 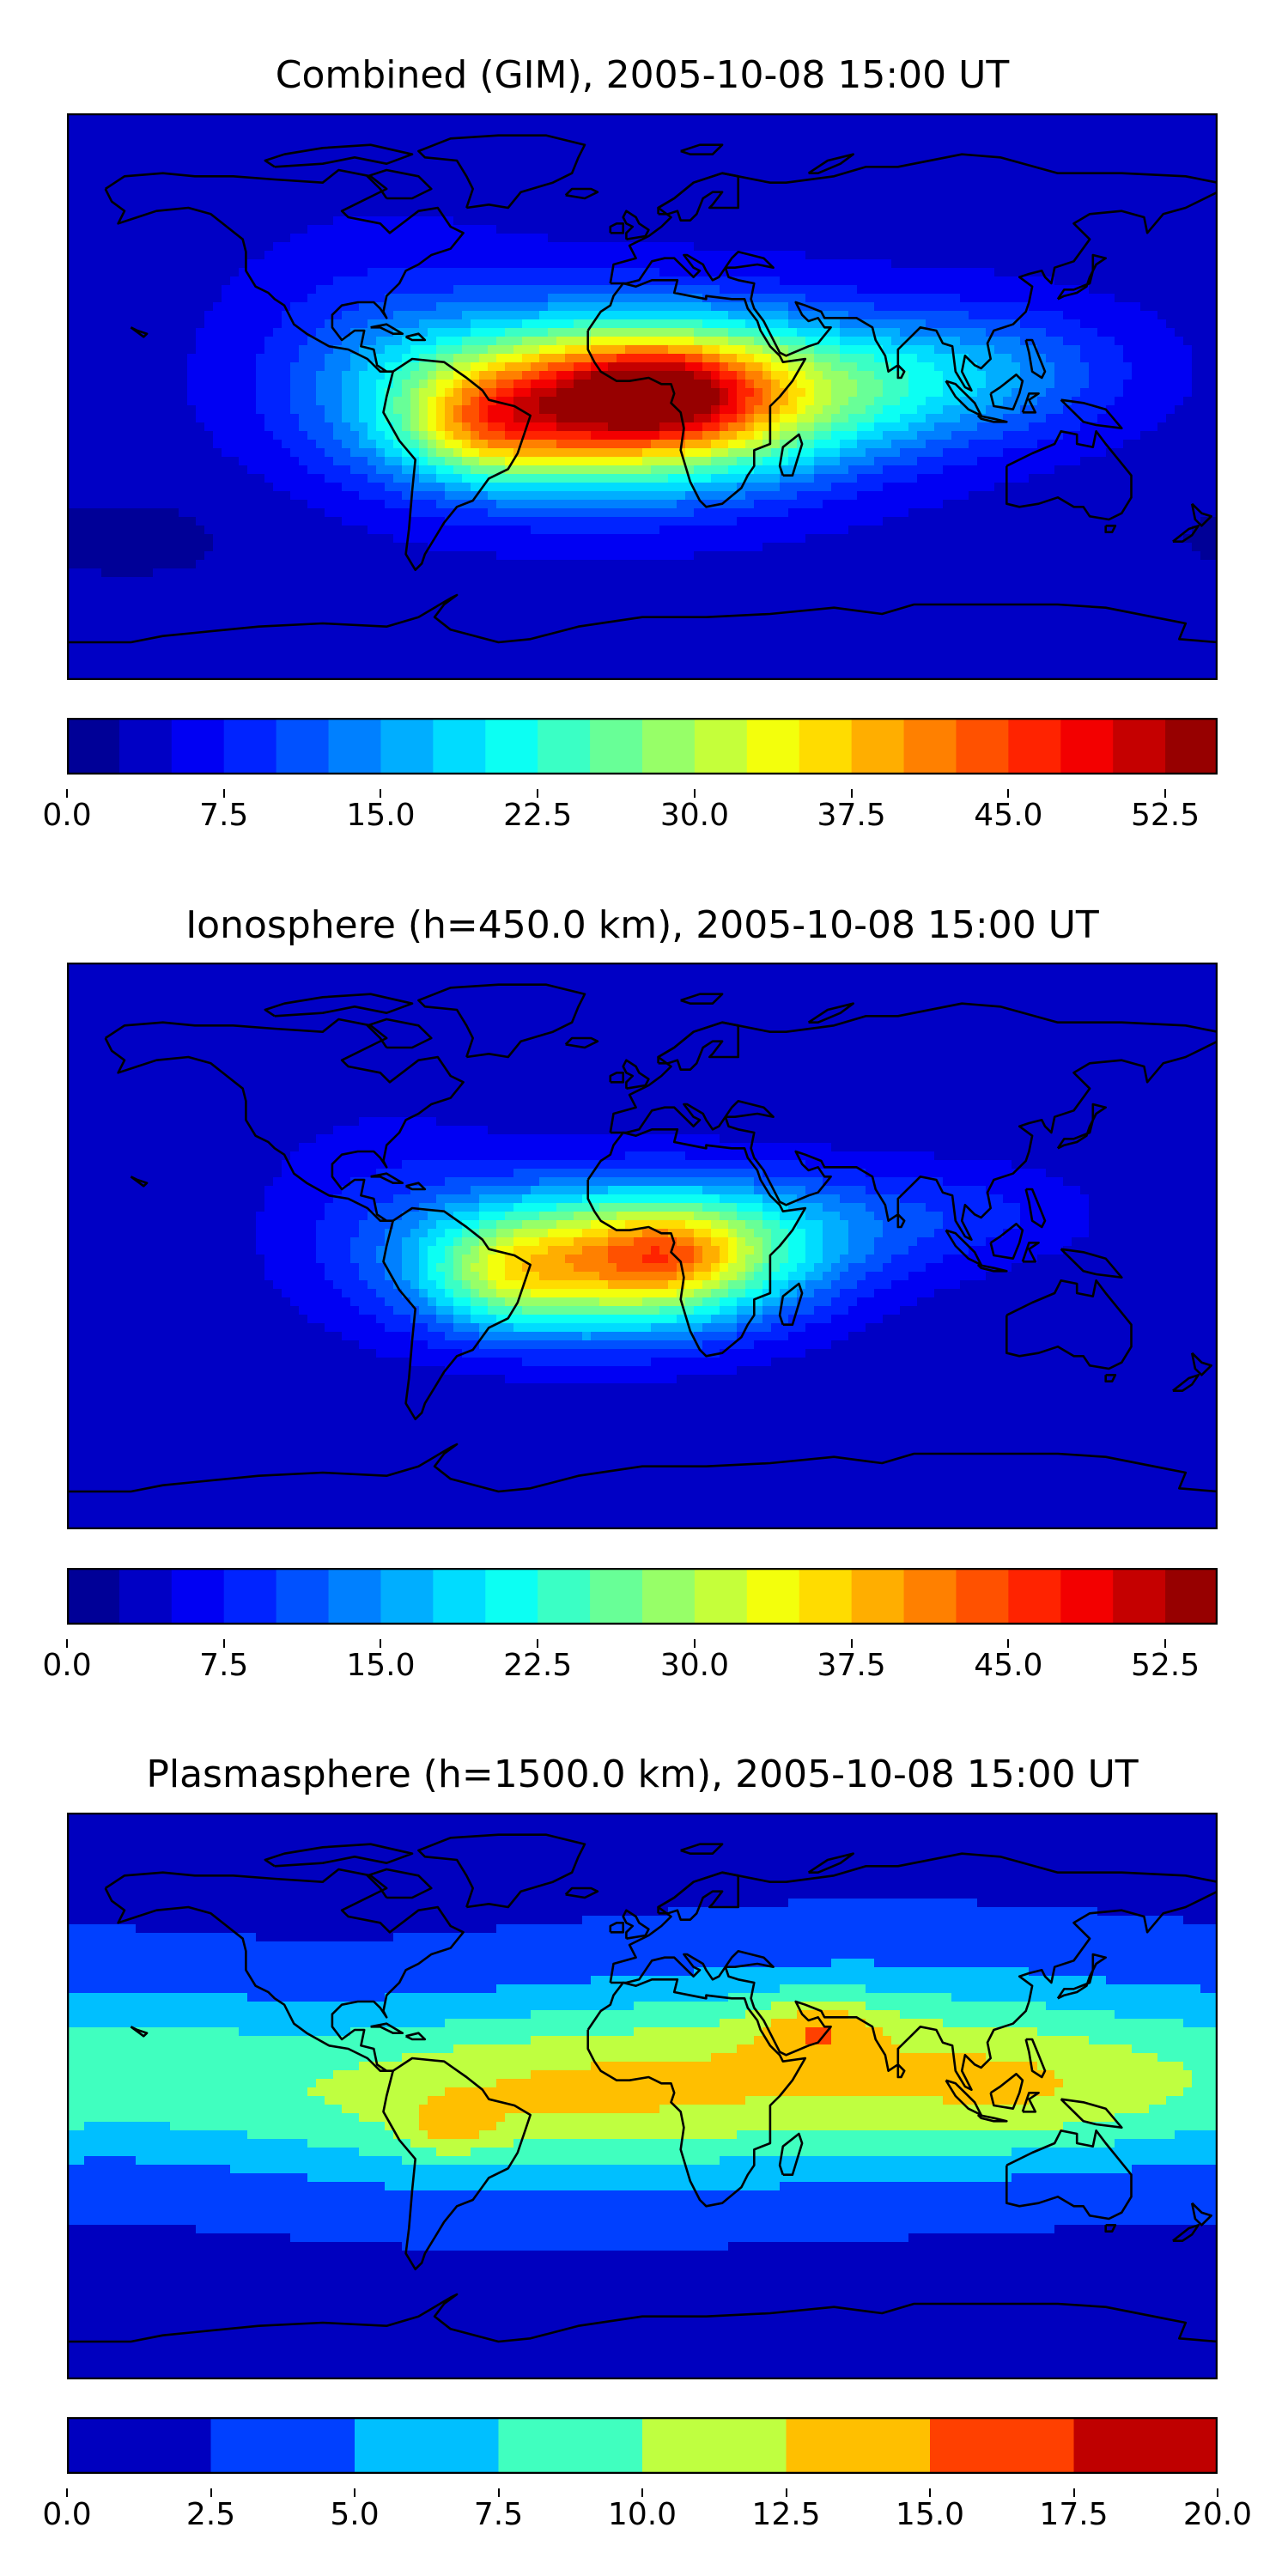 I want to click on colorbar-tick-label: 30.0, so click(x=695, y=815).